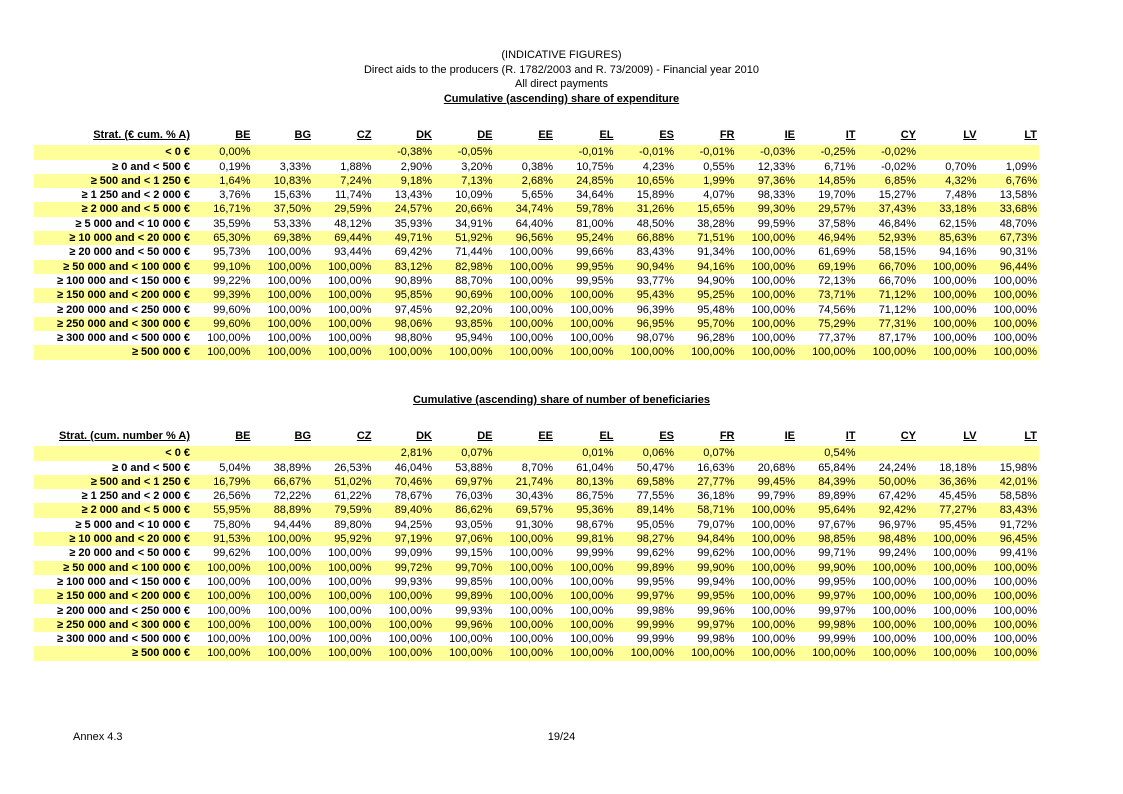  What do you see at coordinates (827, 567) in the screenshot?
I see `value-cell: 99,90%` at bounding box center [827, 567].